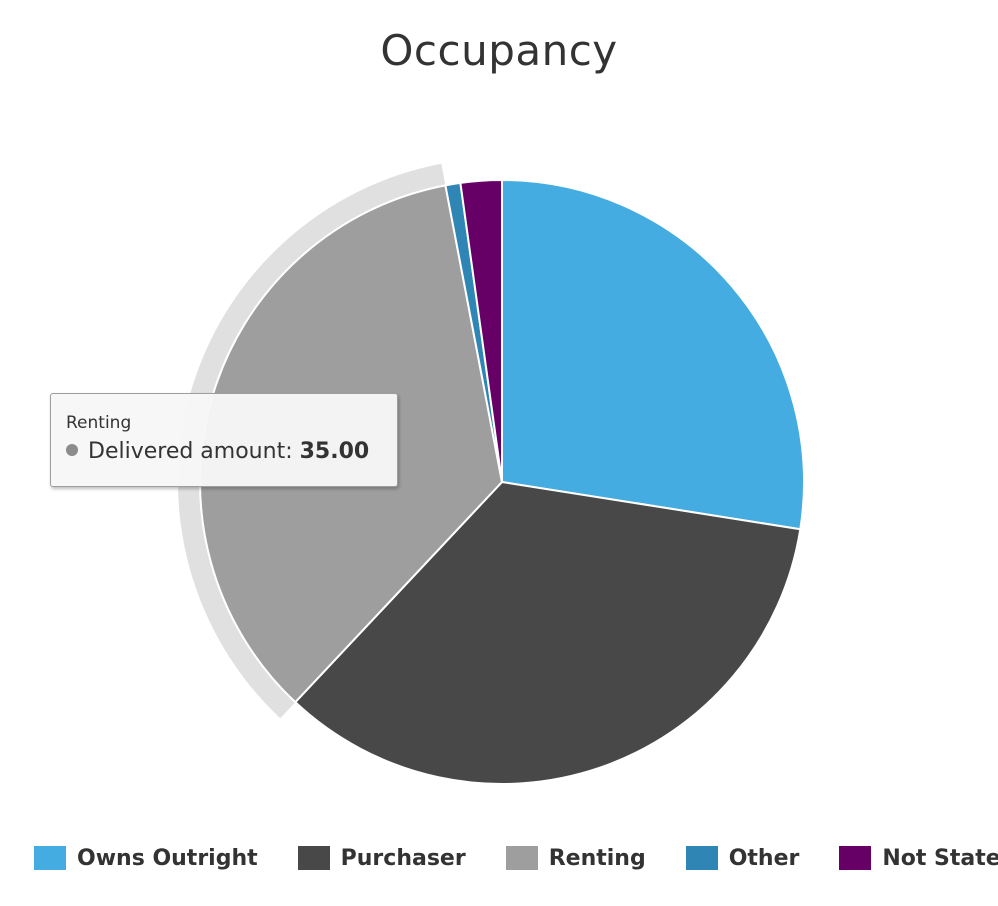 The image size is (998, 906). I want to click on tooltip-series-dot, so click(72, 450).